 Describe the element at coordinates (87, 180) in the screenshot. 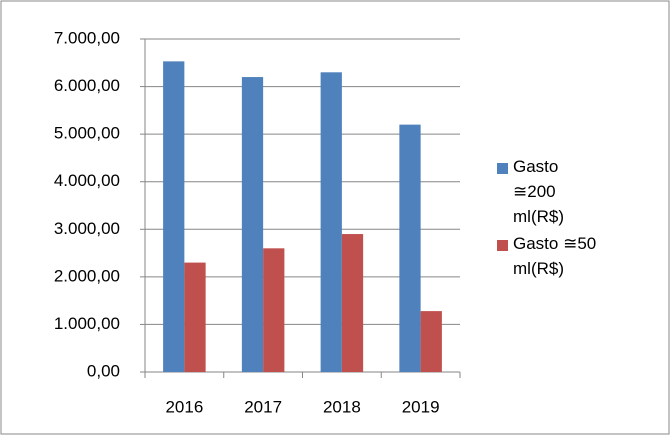

I see `y-tick-label: 4.000,00` at that location.